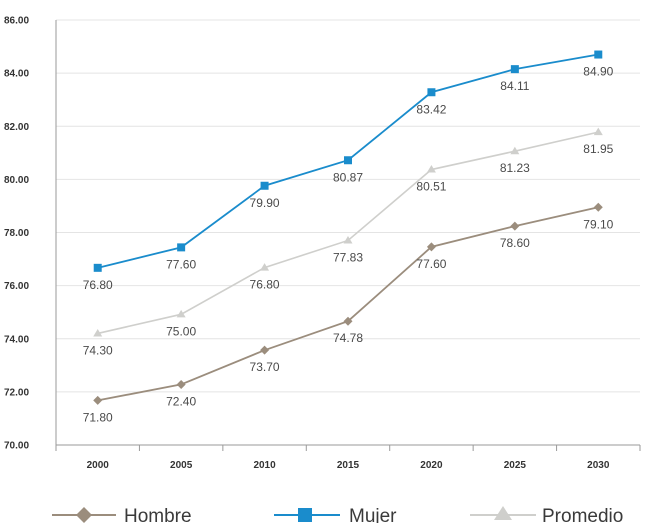  What do you see at coordinates (598, 149) in the screenshot?
I see `data-label-promedio: 81.95` at bounding box center [598, 149].